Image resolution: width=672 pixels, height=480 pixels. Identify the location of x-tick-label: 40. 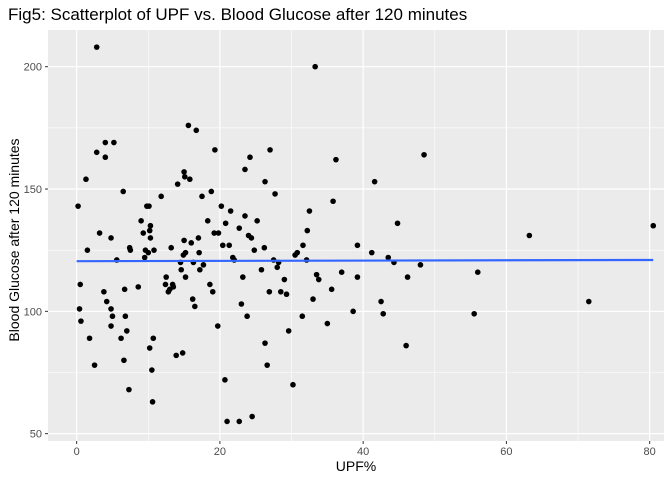
(363, 452).